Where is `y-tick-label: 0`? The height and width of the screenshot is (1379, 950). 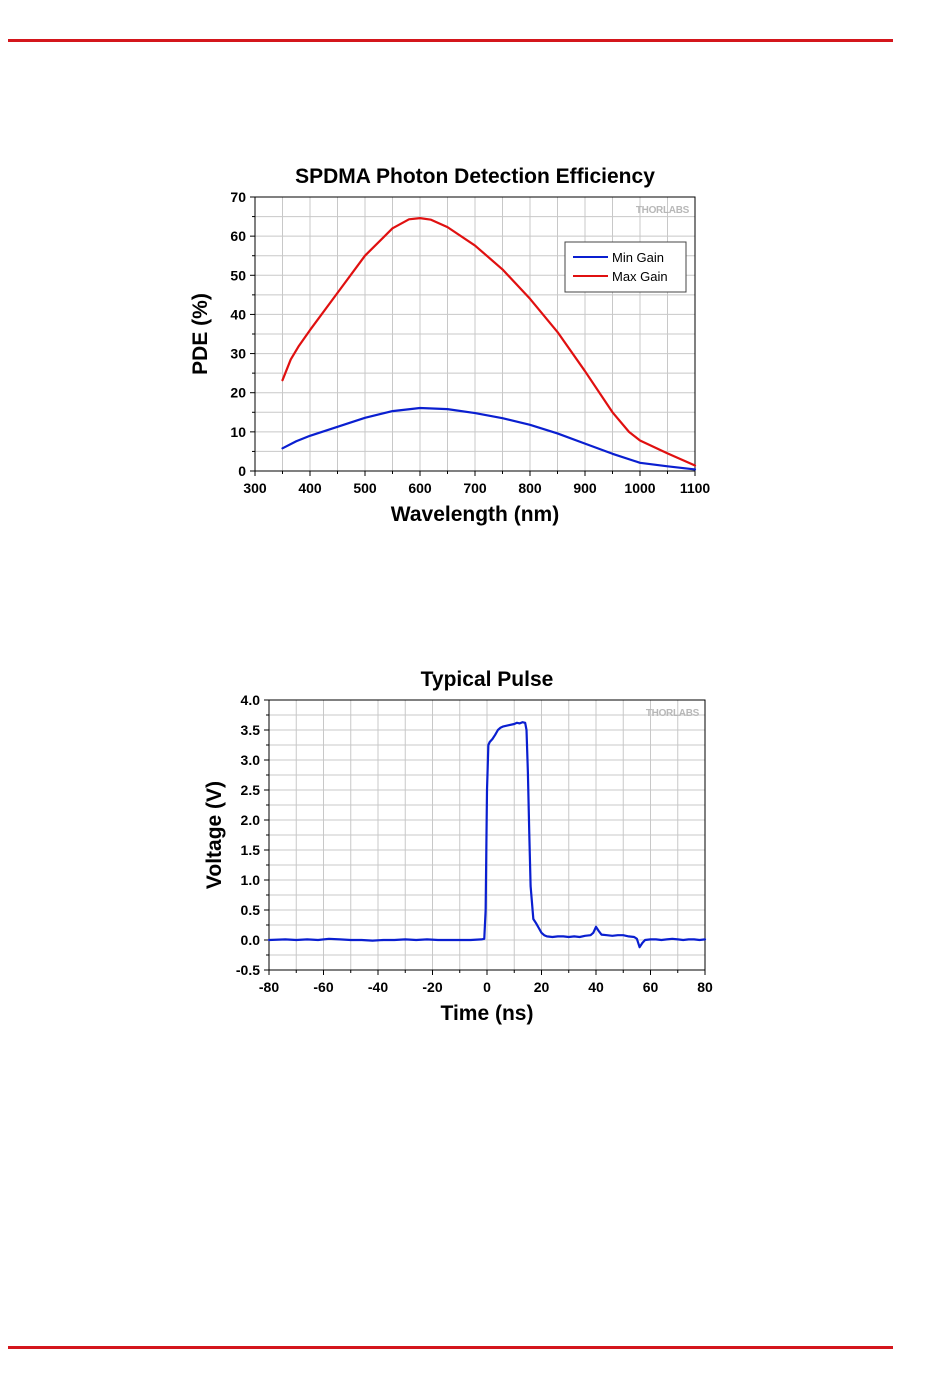 y-tick-label: 0 is located at coordinates (242, 471).